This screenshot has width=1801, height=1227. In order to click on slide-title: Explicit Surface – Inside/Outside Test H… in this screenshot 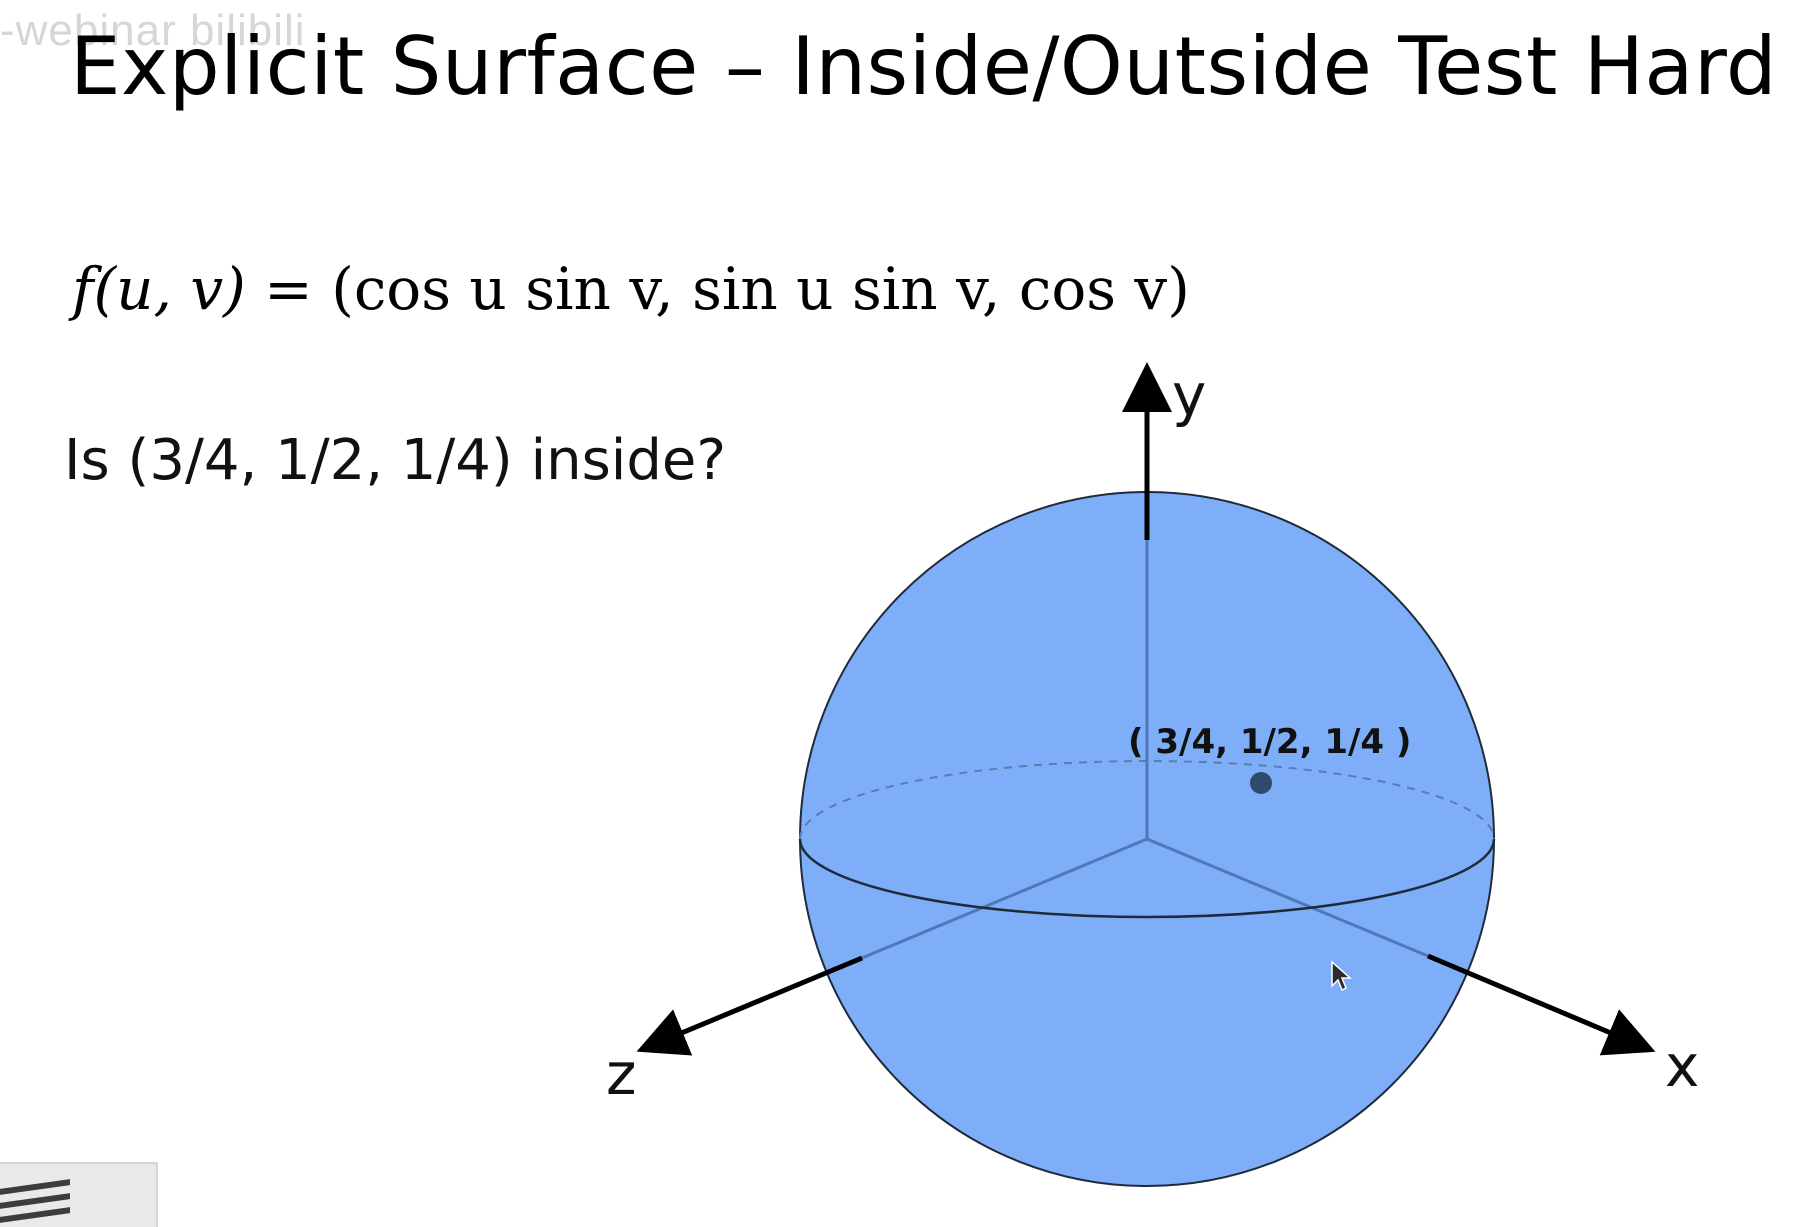, I will do `click(924, 66)`.